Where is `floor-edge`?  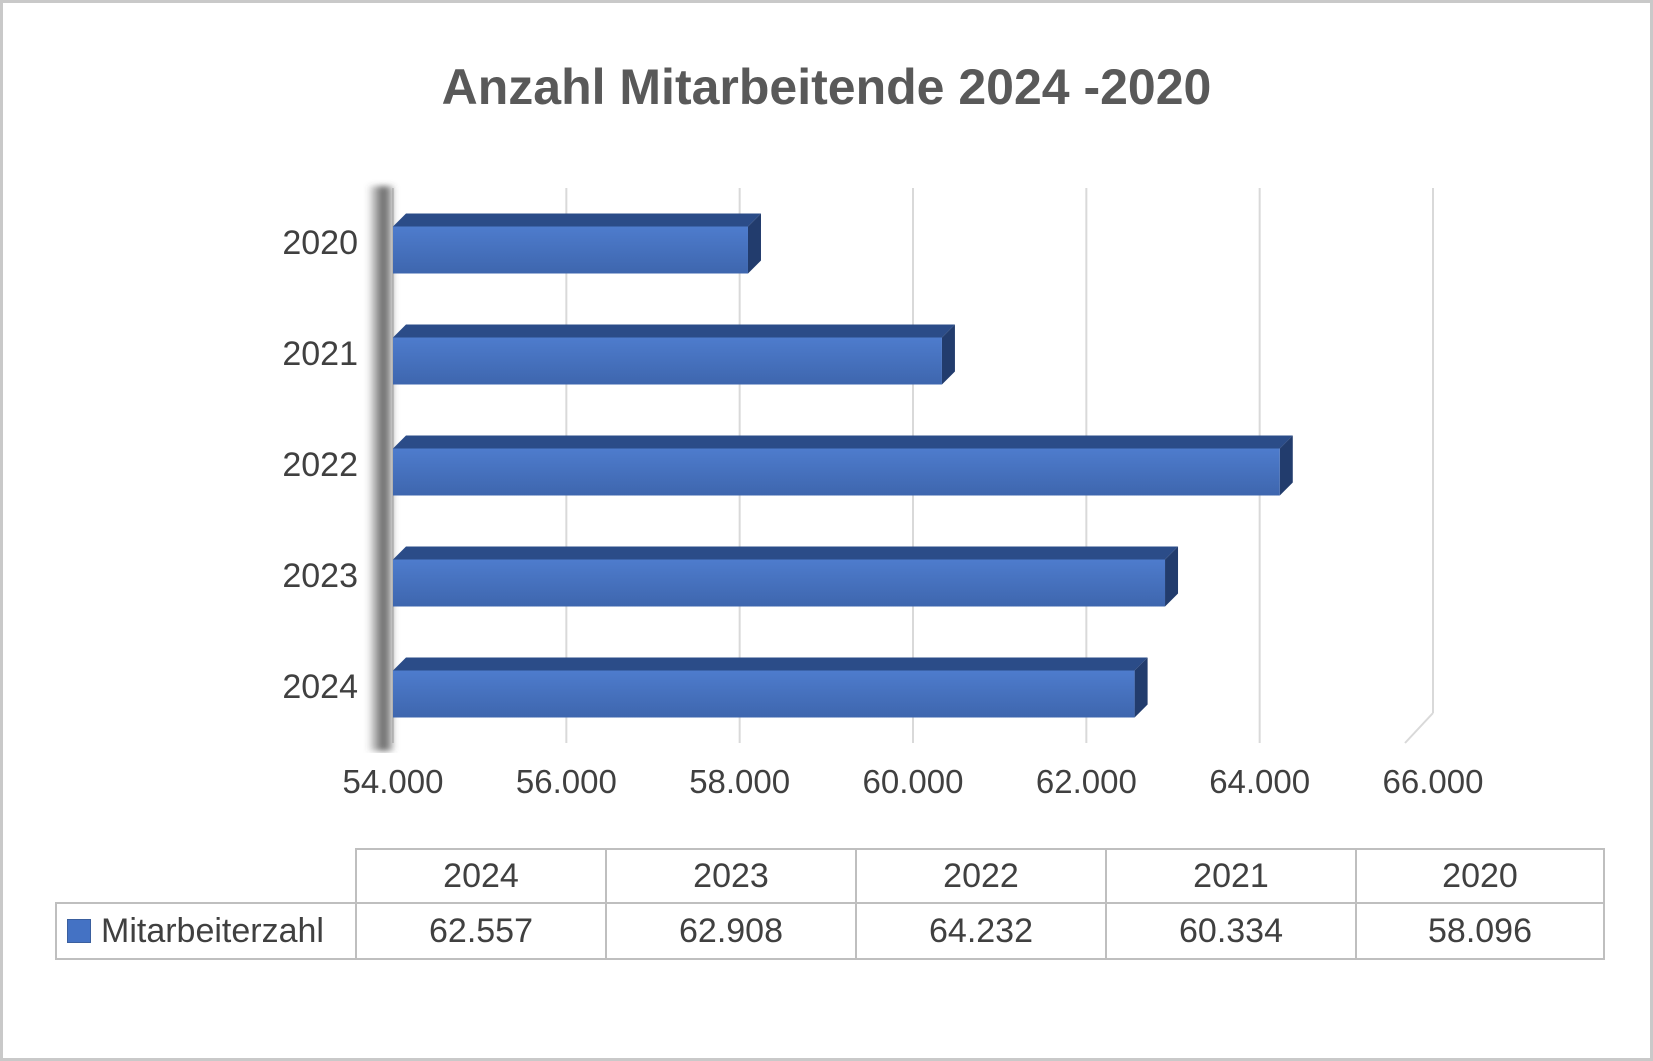
floor-edge is located at coordinates (1419, 728).